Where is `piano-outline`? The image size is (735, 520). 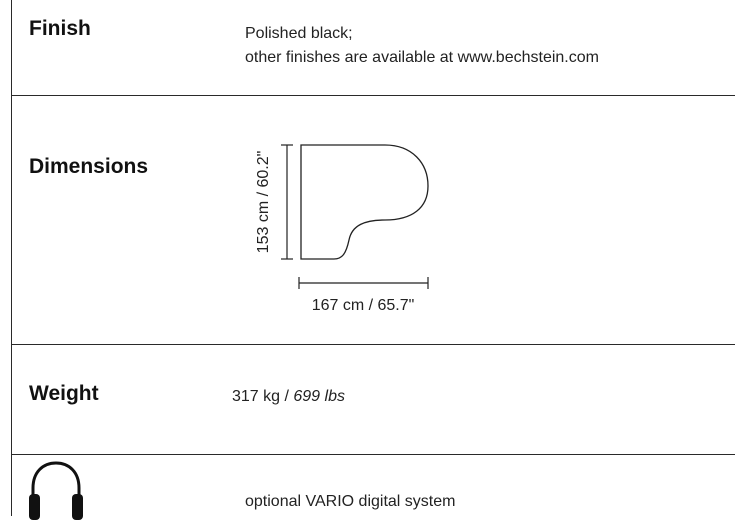 piano-outline is located at coordinates (364, 202).